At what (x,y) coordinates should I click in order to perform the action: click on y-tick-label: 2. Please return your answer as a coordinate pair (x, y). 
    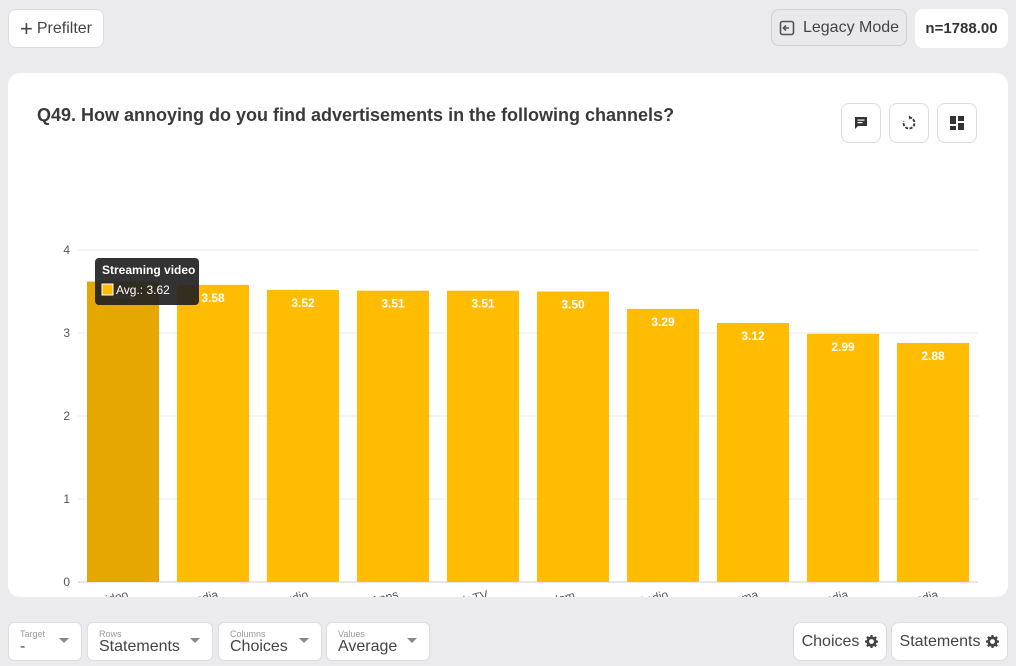
    Looking at the image, I should click on (66, 416).